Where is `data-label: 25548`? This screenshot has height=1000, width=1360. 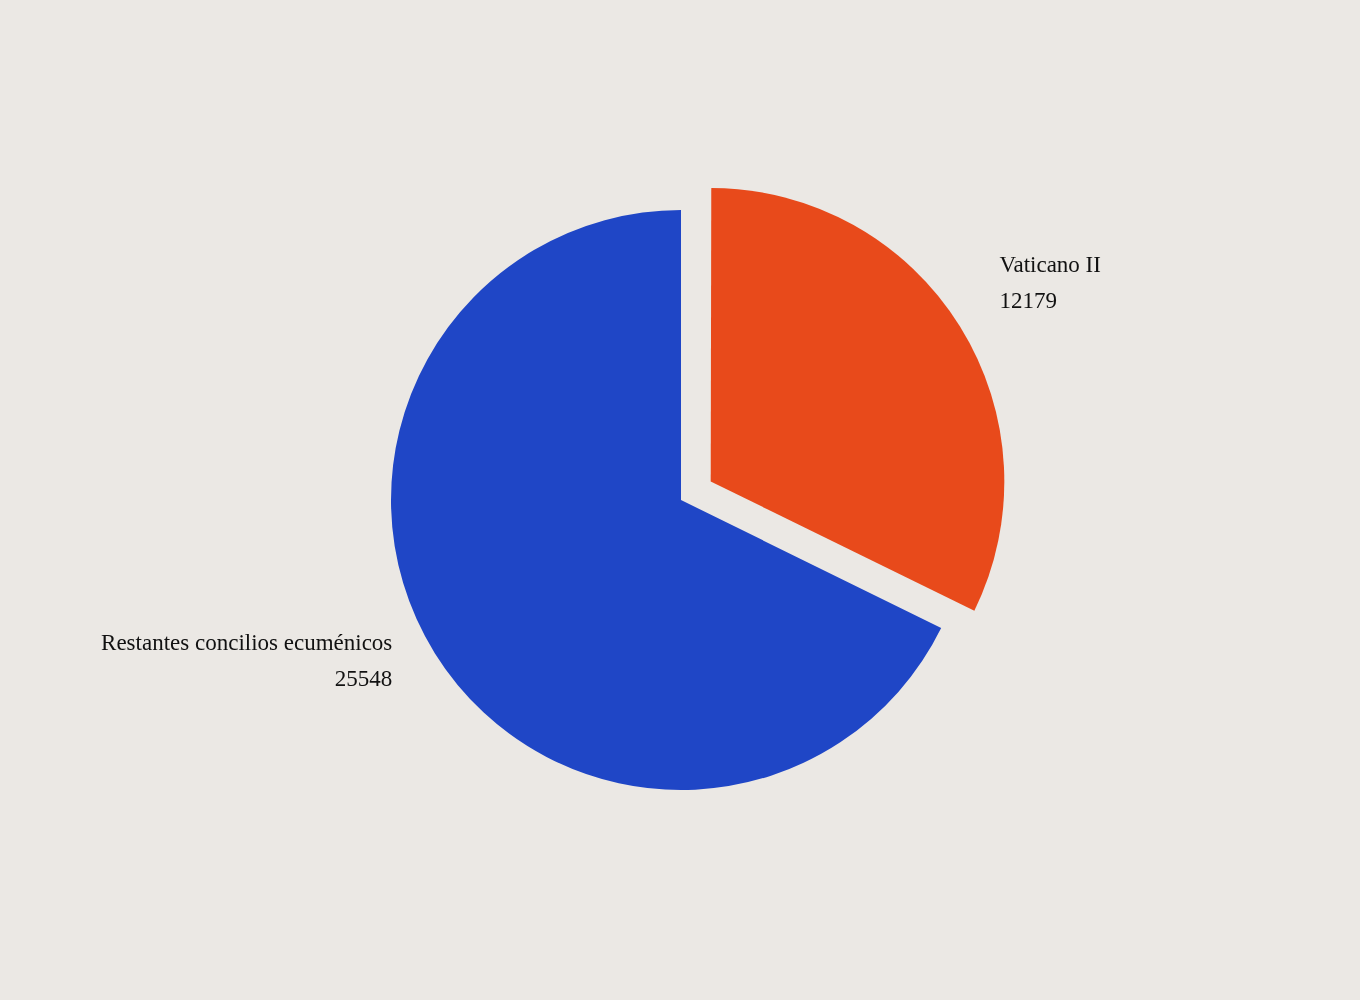
data-label: 25548 is located at coordinates (363, 678).